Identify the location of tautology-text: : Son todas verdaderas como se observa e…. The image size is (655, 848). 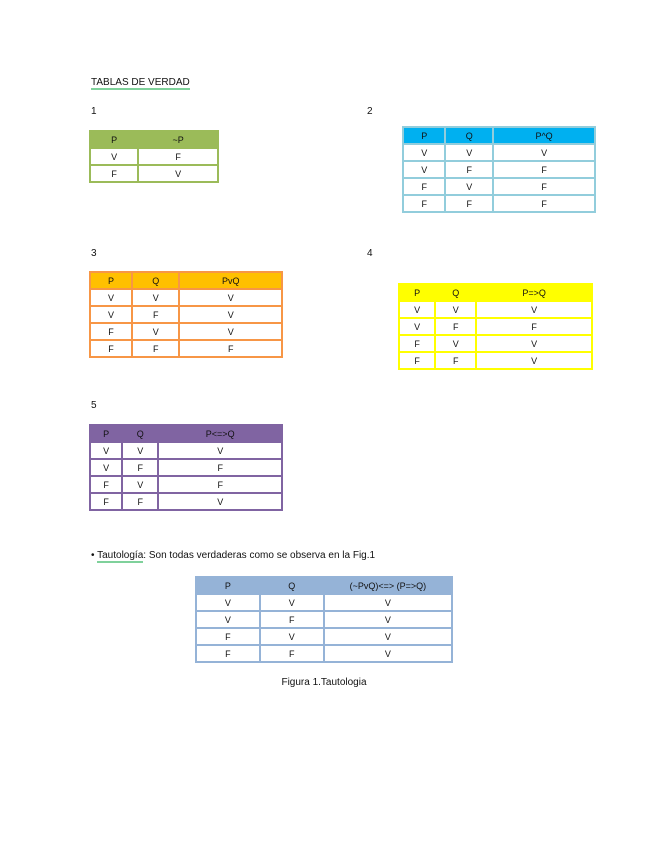
(259, 555).